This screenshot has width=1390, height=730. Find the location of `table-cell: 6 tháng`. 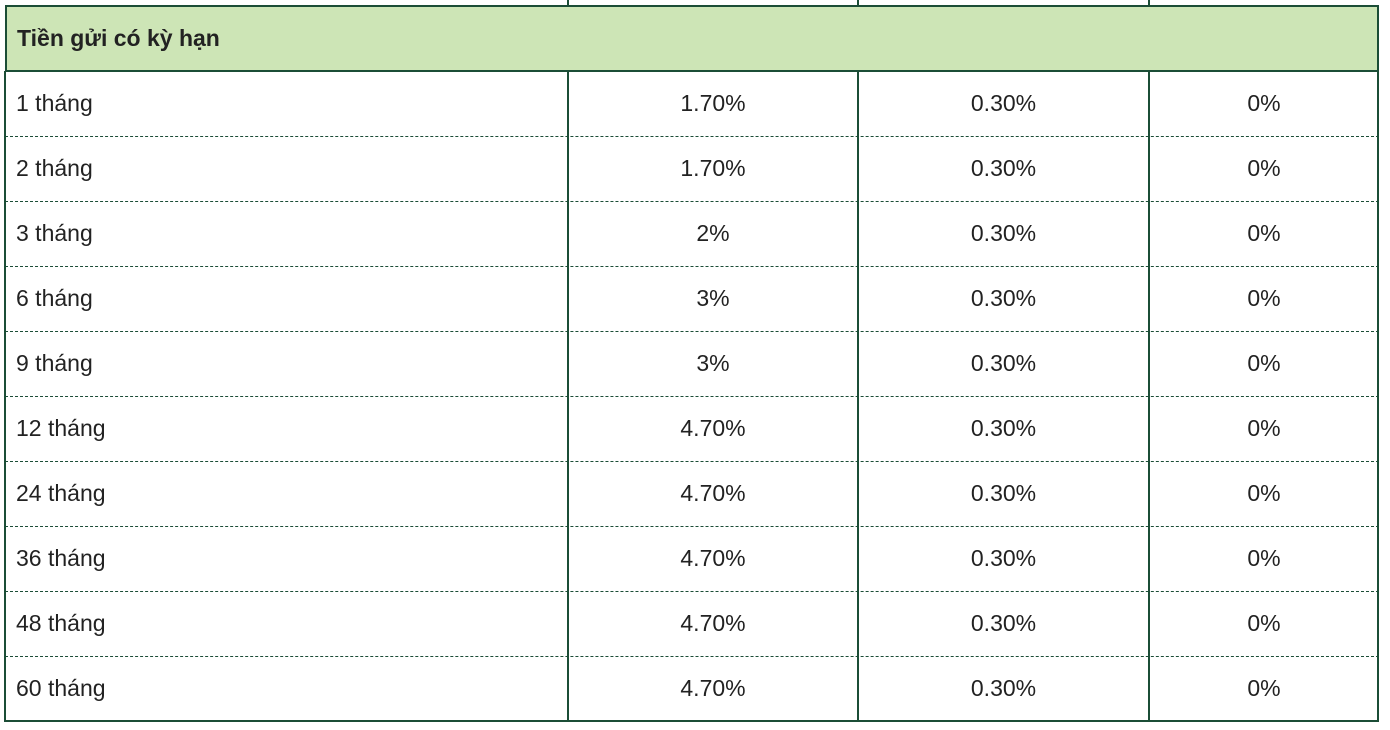

table-cell: 6 tháng is located at coordinates (54, 298).